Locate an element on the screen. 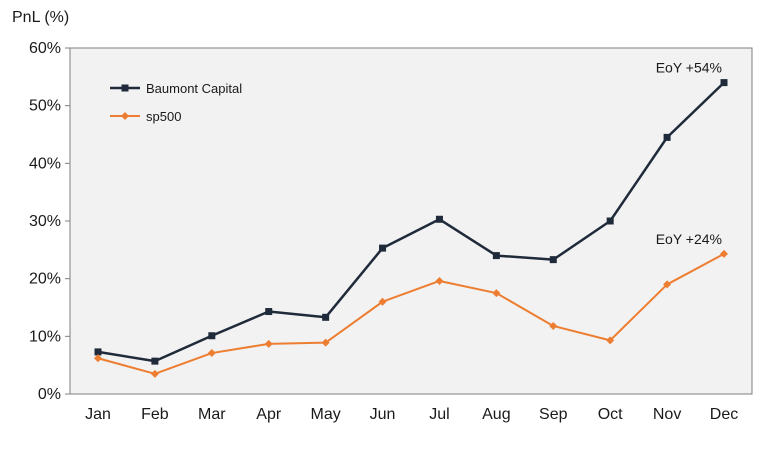  legend-item: Baumont Capital is located at coordinates (176, 88).